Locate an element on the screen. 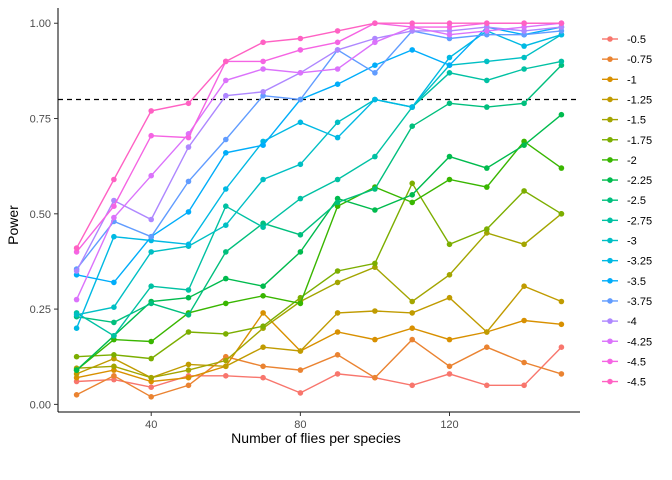 This screenshot has width=672, height=480. legend-label: -3.75 is located at coordinates (639, 302).